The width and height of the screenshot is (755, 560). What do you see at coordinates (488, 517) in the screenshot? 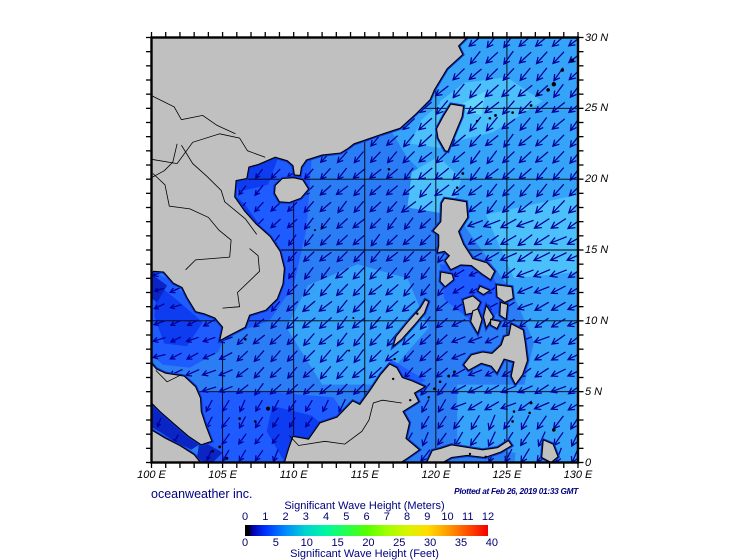
I see `legend-meters-tick-12: 12` at bounding box center [488, 517].